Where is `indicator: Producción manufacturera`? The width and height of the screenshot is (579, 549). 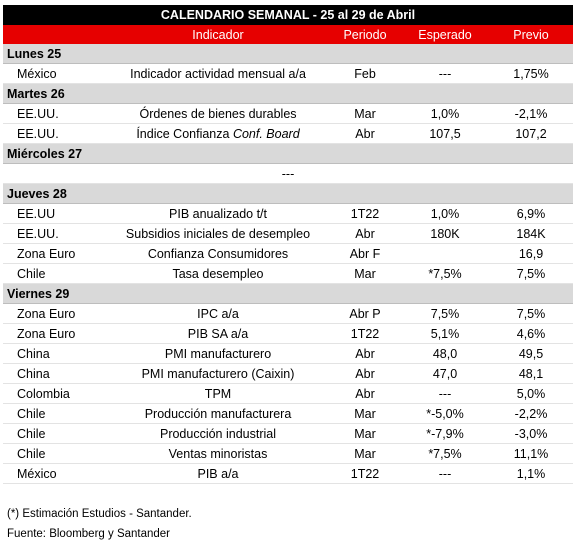
indicator: Producción manufacturera is located at coordinates (218, 414).